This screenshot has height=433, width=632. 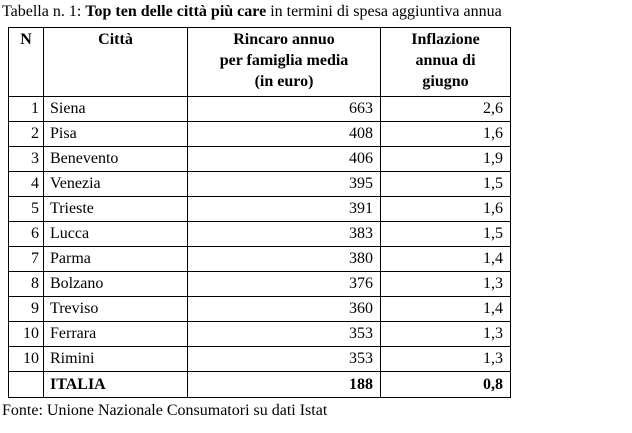 I want to click on rincaro-cell: 406, so click(x=284, y=159).